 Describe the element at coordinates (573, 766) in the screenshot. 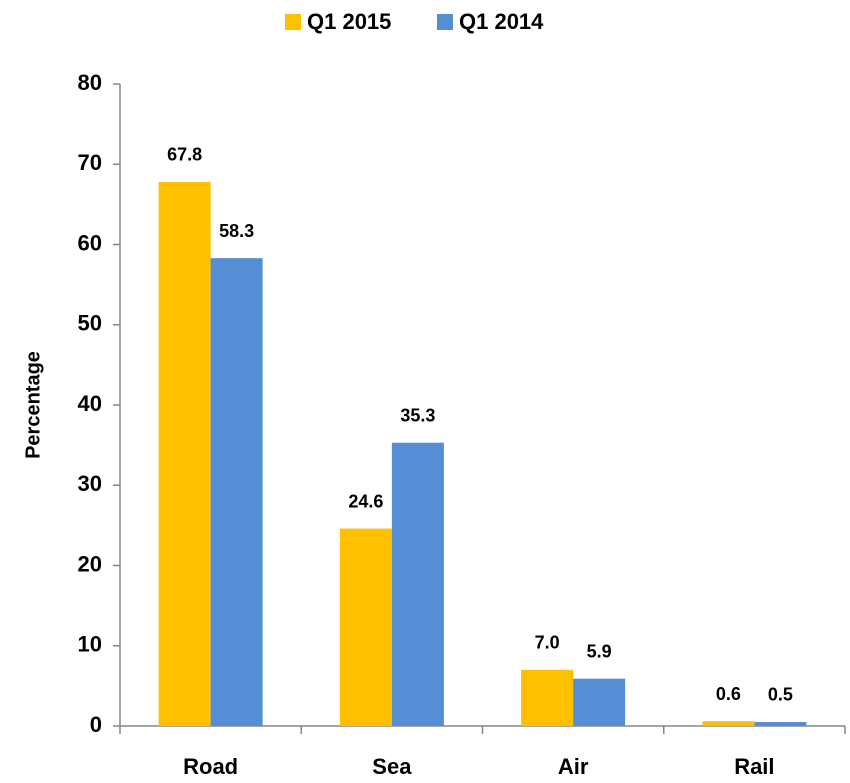

I see `x-tick-label: Air` at that location.